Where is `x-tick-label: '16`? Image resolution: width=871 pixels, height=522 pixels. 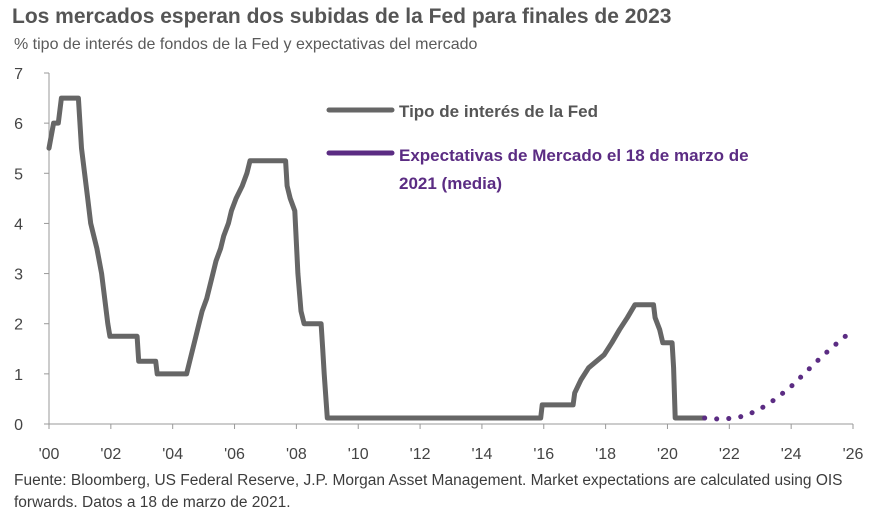 x-tick-label: '16 is located at coordinates (543, 454).